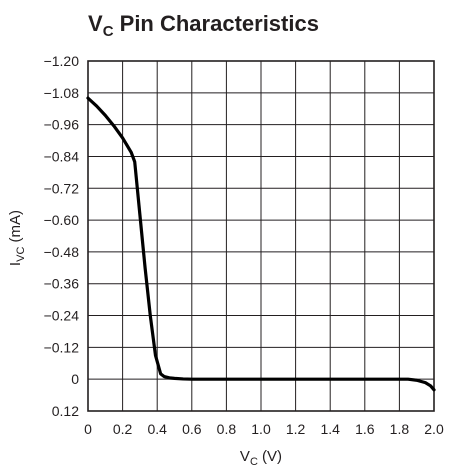  I want to click on y-tick-label: −0.96, so click(62, 125).